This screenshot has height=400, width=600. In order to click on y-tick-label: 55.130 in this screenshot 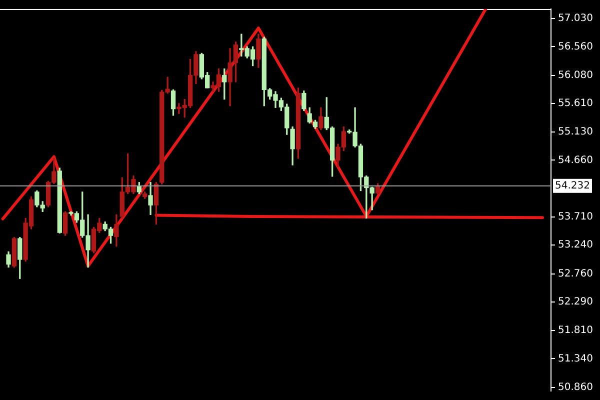, I will do `click(576, 132)`.